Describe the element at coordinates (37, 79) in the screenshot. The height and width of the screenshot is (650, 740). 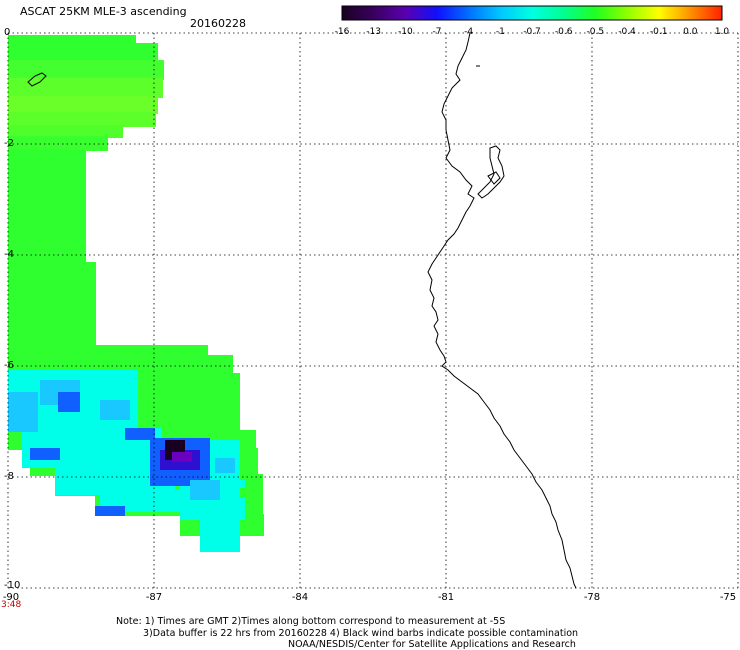
I see `island-outline` at that location.